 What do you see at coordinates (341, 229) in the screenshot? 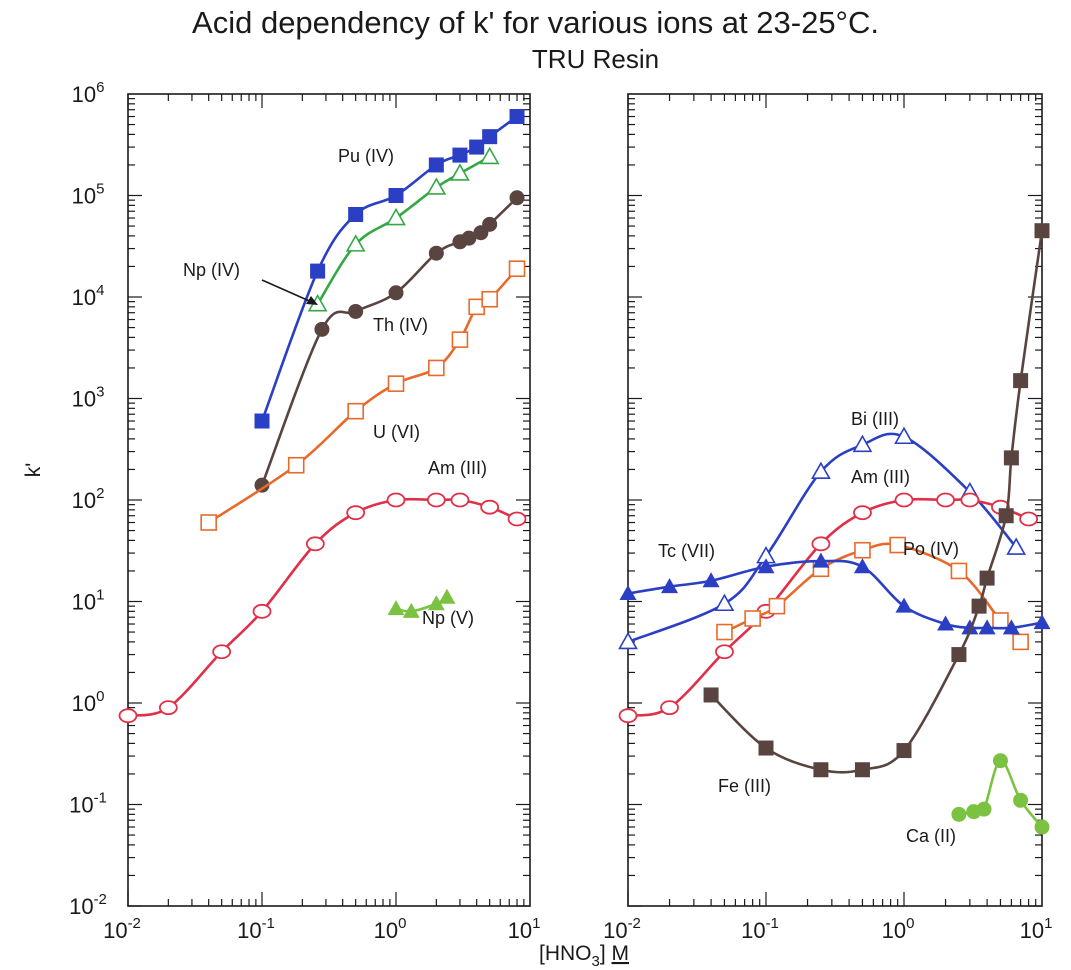
I see `series-np-iv: Np (IV)` at bounding box center [341, 229].